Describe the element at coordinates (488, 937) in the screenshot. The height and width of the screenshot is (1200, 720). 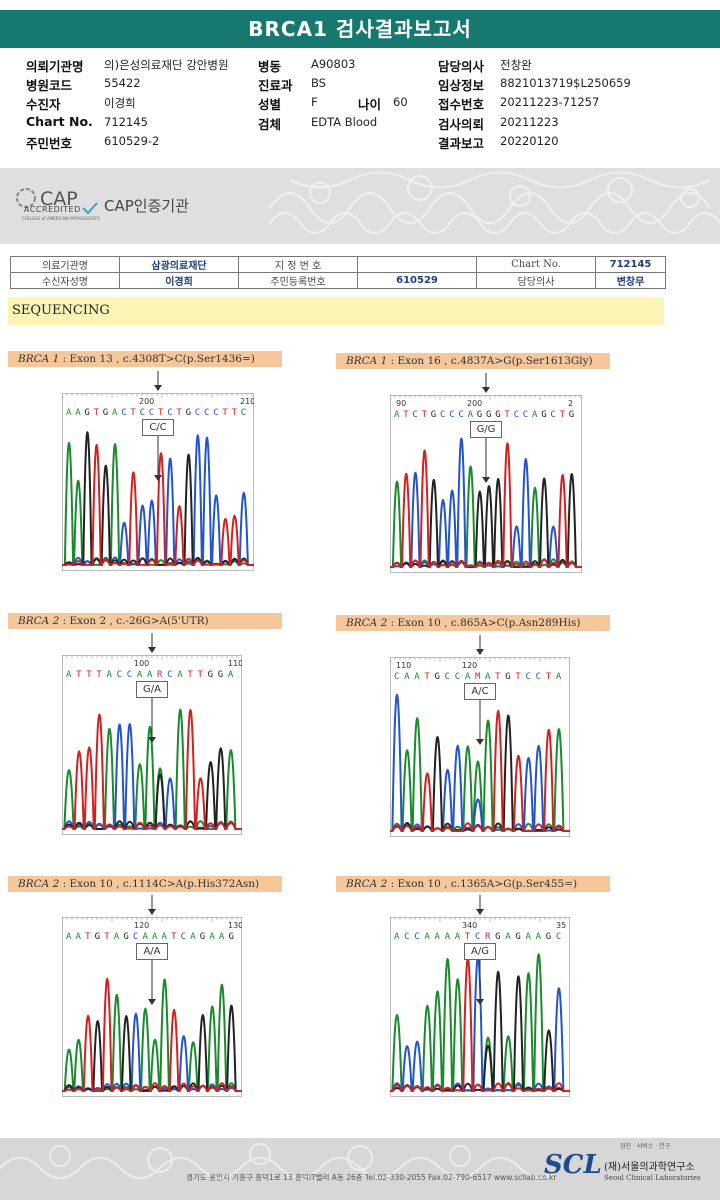
I see `base-letter: R` at that location.